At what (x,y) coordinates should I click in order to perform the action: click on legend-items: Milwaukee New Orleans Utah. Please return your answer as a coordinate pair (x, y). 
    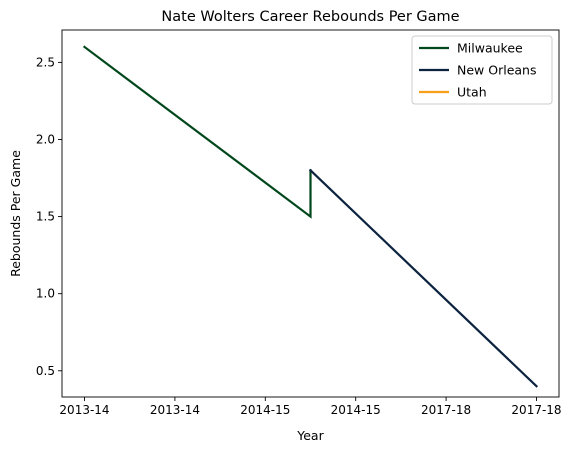
    Looking at the image, I should click on (477, 70).